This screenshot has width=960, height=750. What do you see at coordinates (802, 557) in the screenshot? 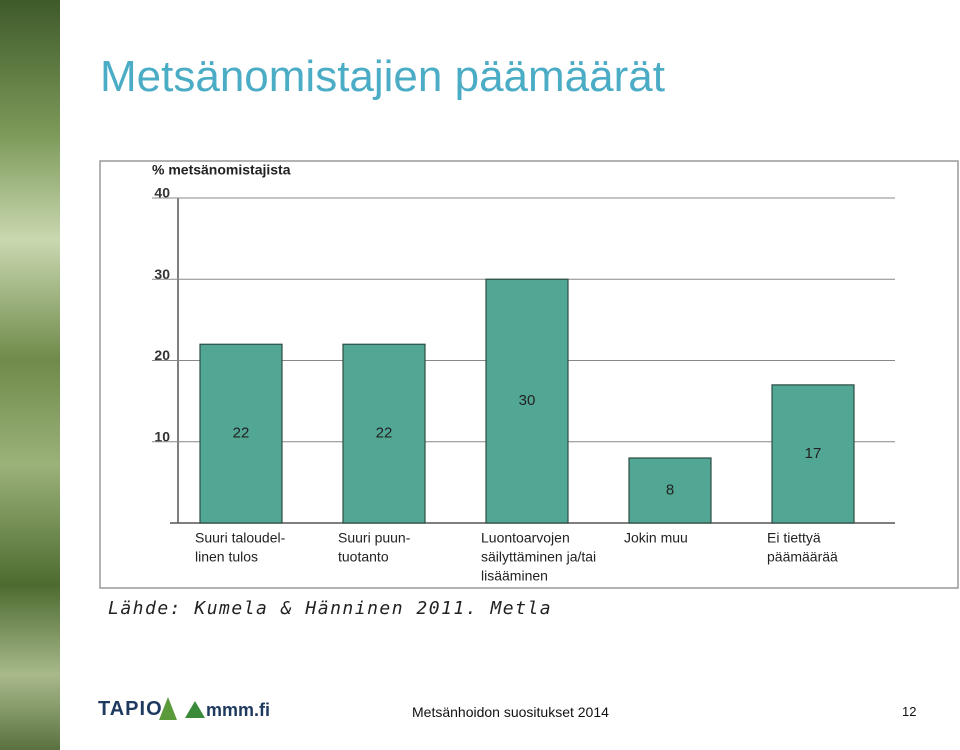
I see `x-tick-label: päämäärää` at bounding box center [802, 557].